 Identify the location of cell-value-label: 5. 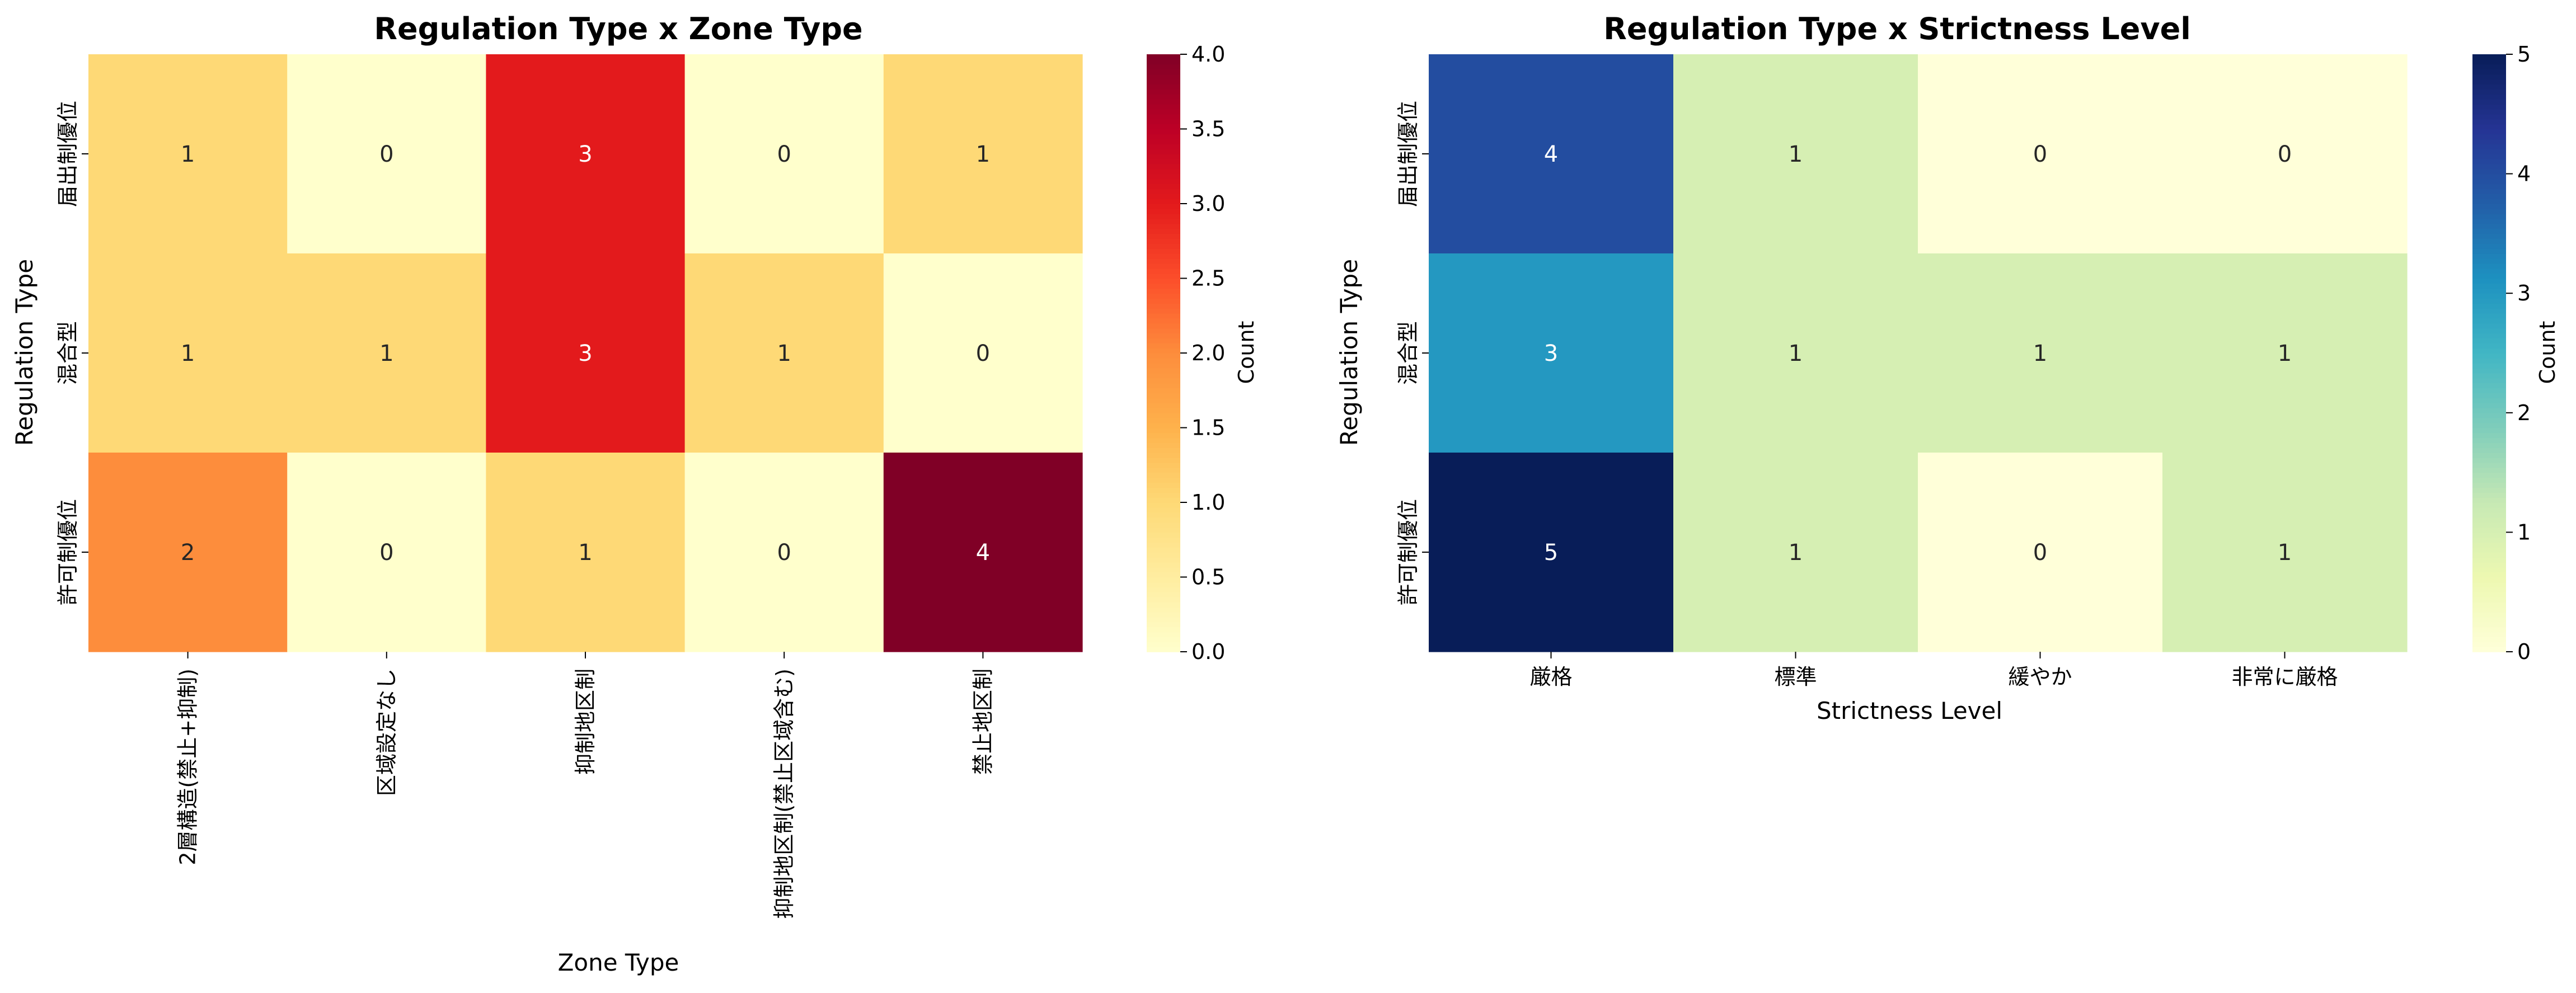
(1551, 553).